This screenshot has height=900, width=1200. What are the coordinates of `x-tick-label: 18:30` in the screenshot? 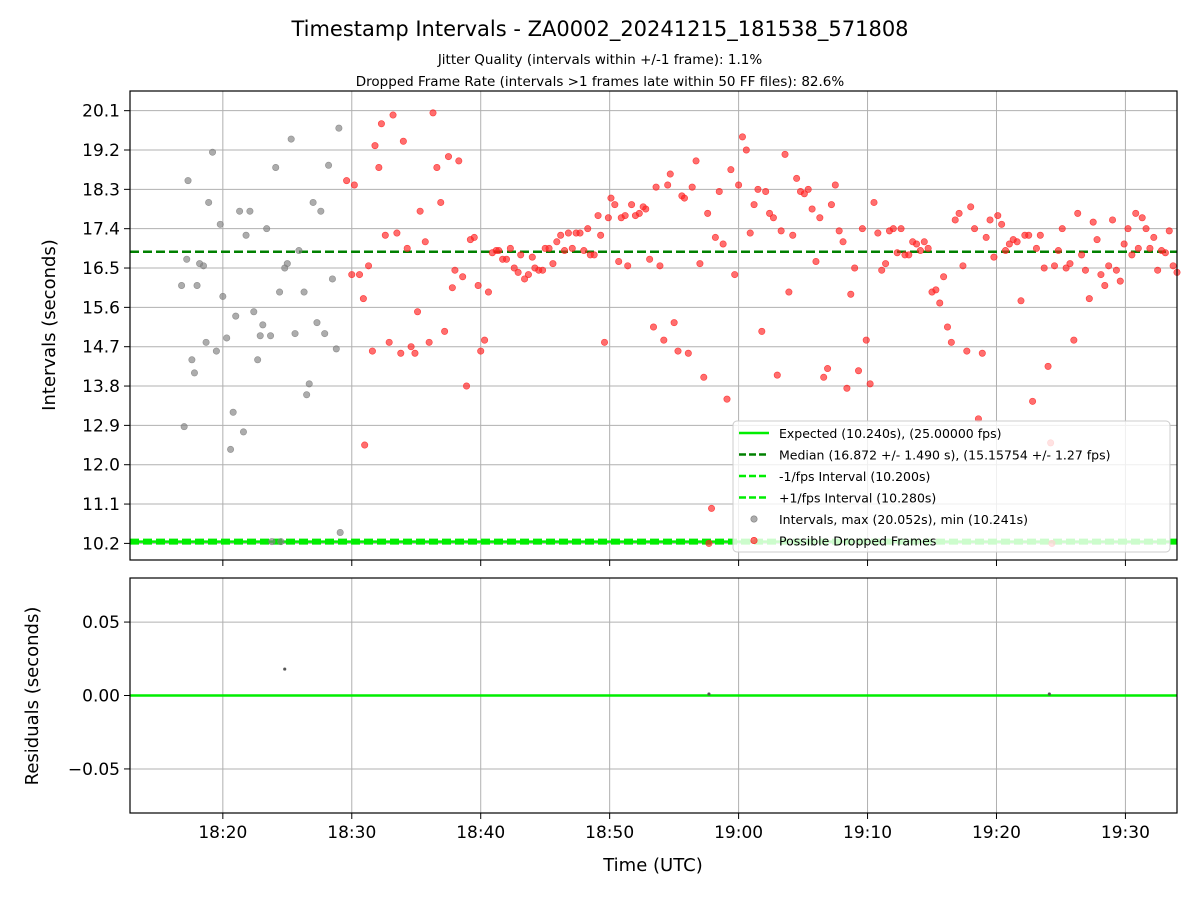 It's located at (351, 833).